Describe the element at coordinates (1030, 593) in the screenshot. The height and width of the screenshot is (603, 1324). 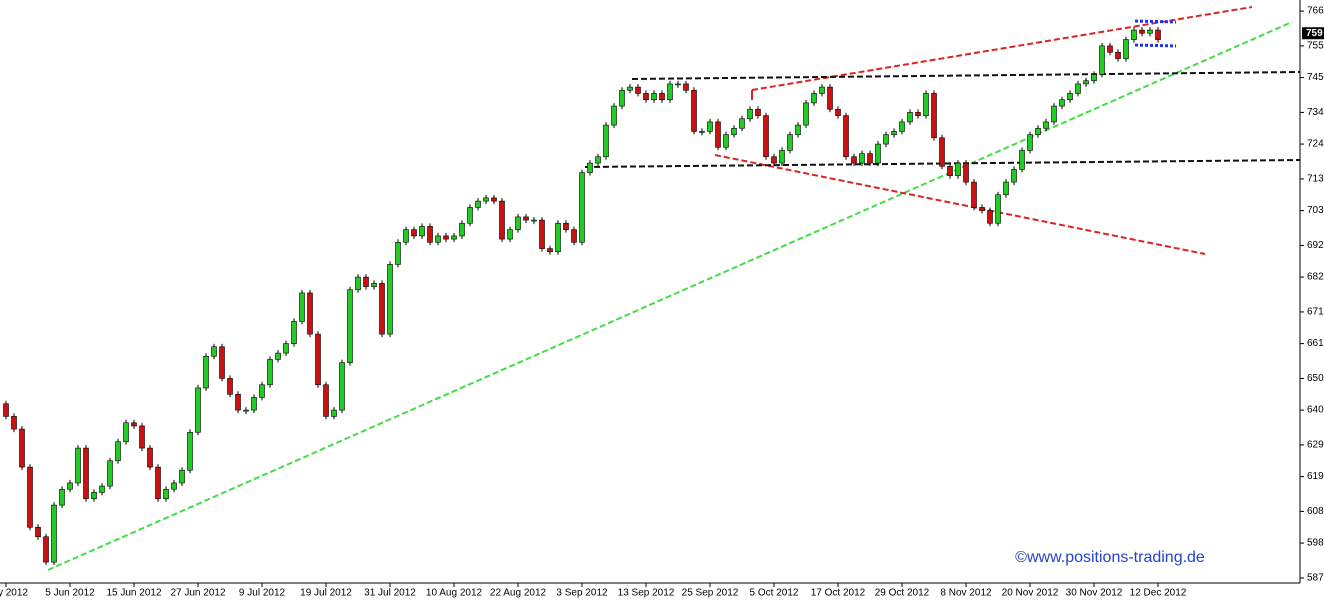
I see `x-tick-label: 20 Nov 2012` at that location.